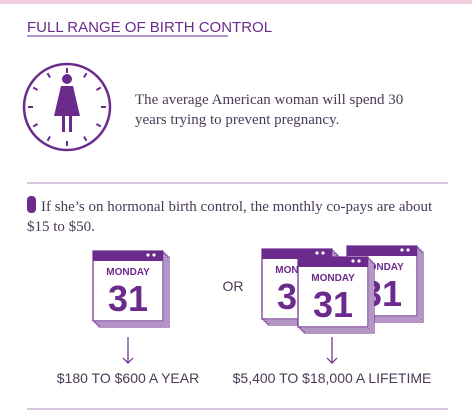 This screenshot has width=472, height=413. What do you see at coordinates (67, 107) in the screenshot?
I see `clock-icon` at bounding box center [67, 107].